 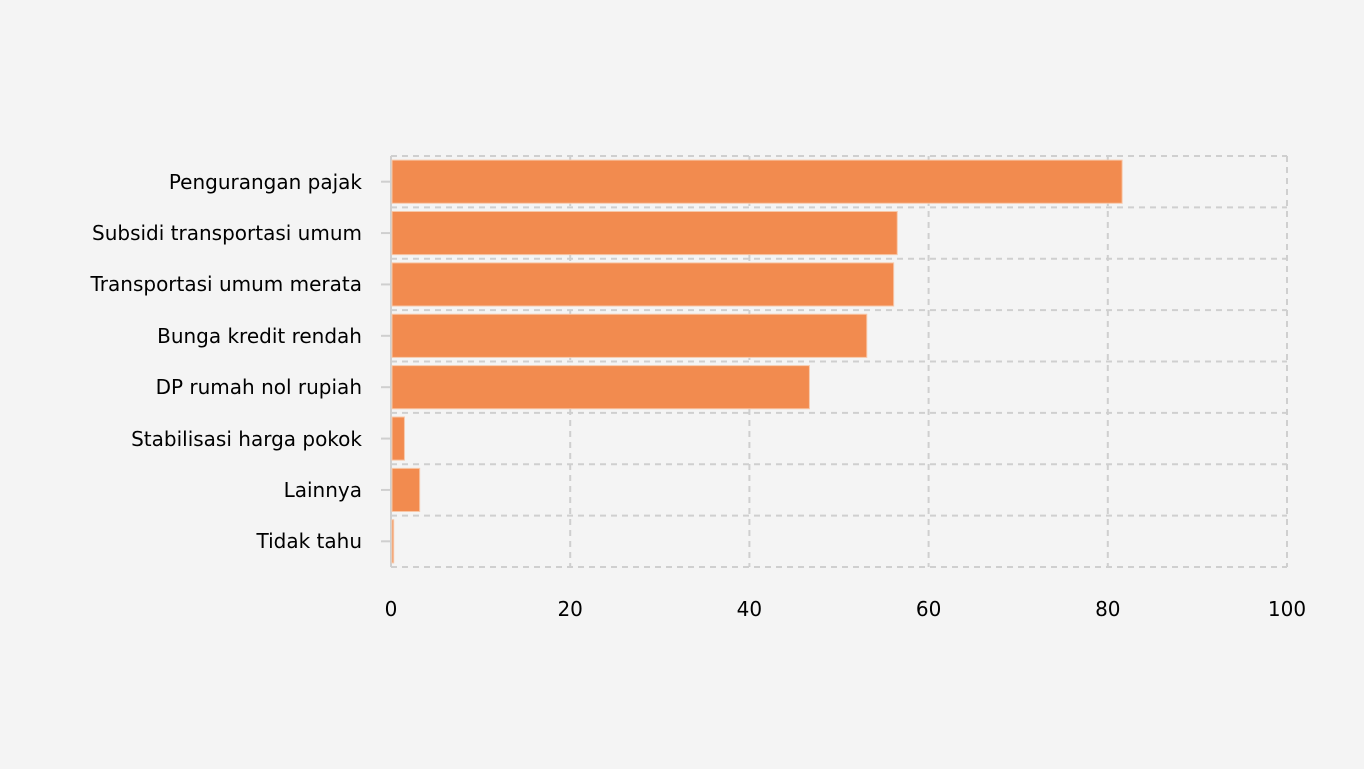 I want to click on x-tick-label: 0, so click(x=391, y=609).